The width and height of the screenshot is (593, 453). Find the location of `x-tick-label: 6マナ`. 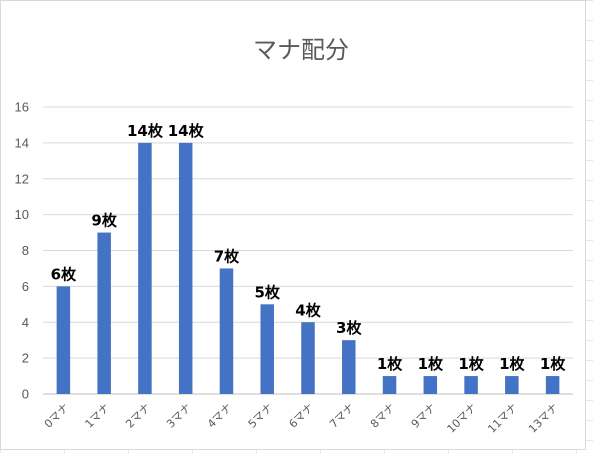

x-tick-label: 6マナ is located at coordinates (301, 416).